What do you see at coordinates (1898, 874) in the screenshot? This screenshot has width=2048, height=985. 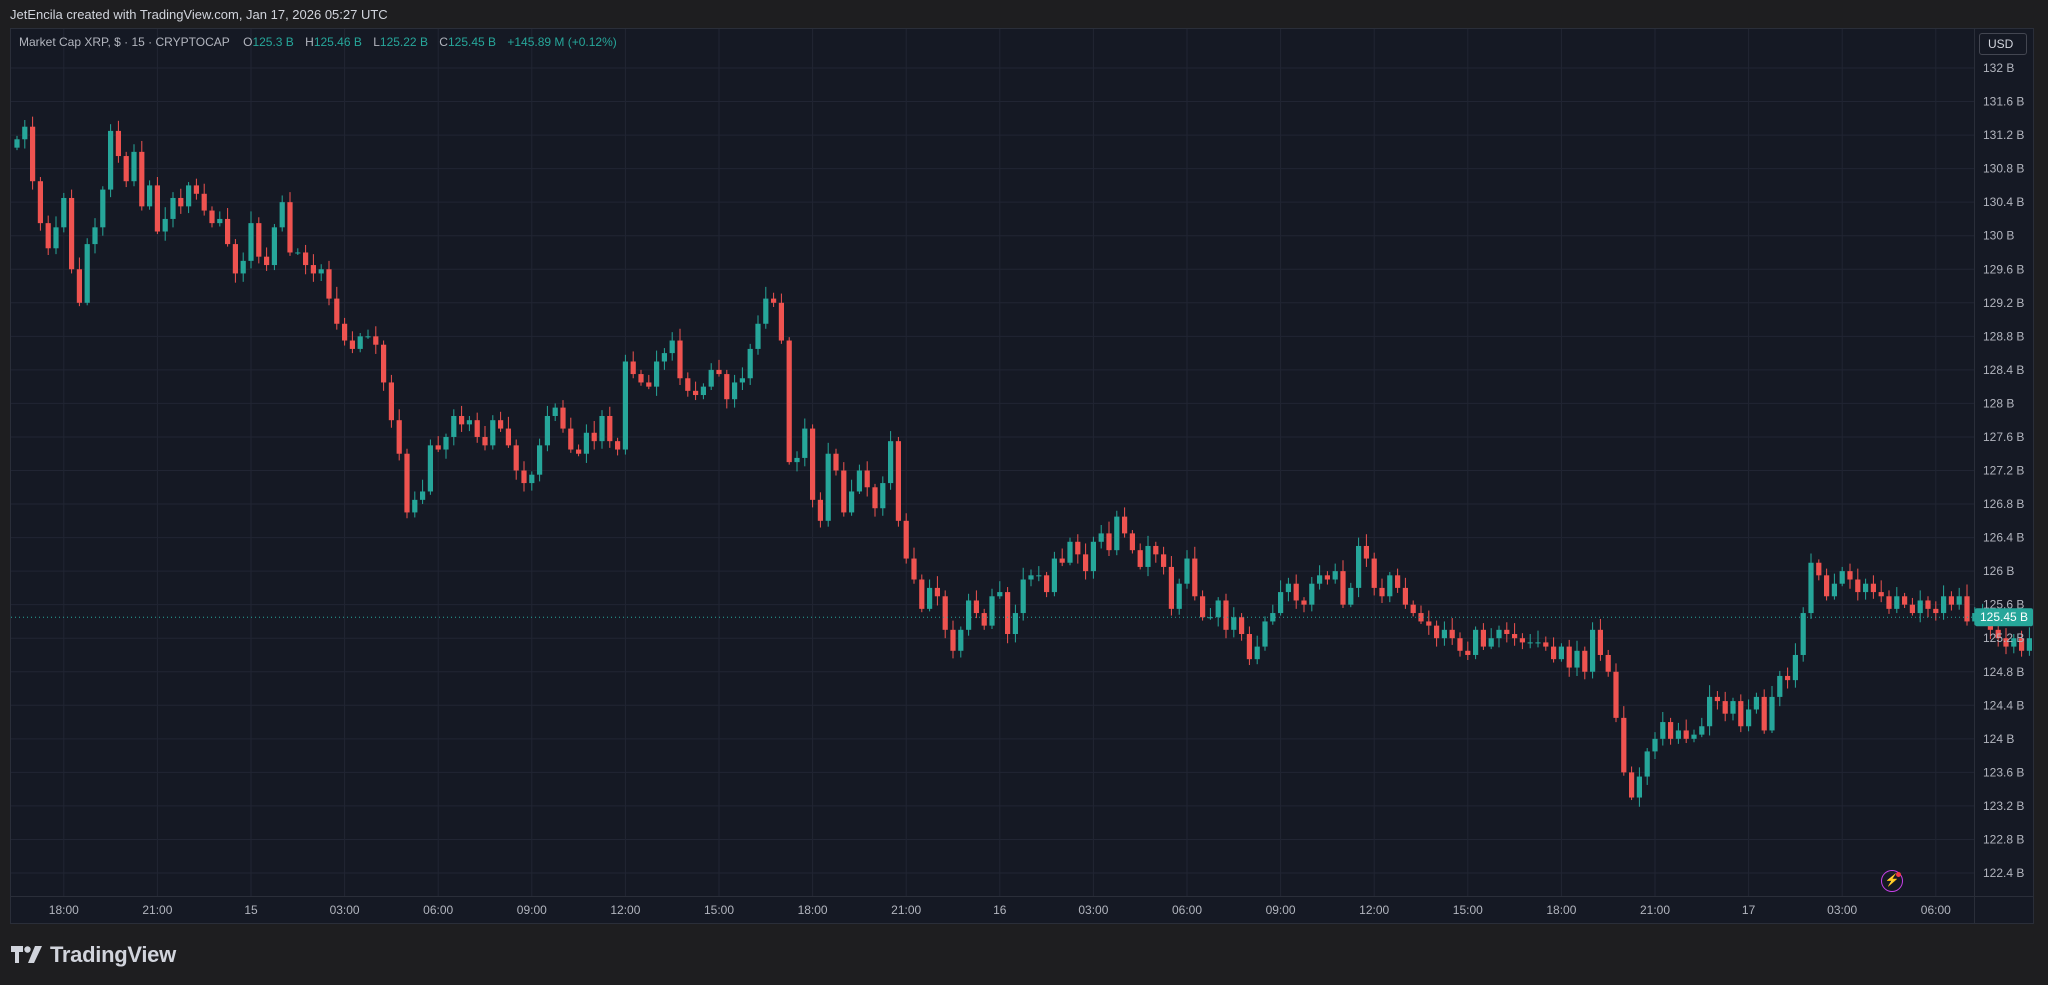 I see `notification-dot` at bounding box center [1898, 874].